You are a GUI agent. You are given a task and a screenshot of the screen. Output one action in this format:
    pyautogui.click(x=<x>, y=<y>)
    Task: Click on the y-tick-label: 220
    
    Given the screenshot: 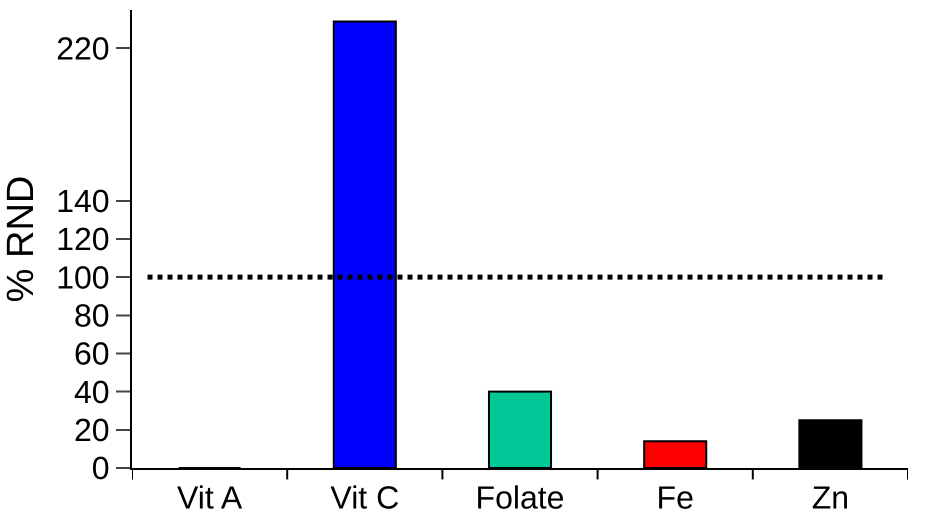 What is the action you would take?
    pyautogui.click(x=83, y=48)
    